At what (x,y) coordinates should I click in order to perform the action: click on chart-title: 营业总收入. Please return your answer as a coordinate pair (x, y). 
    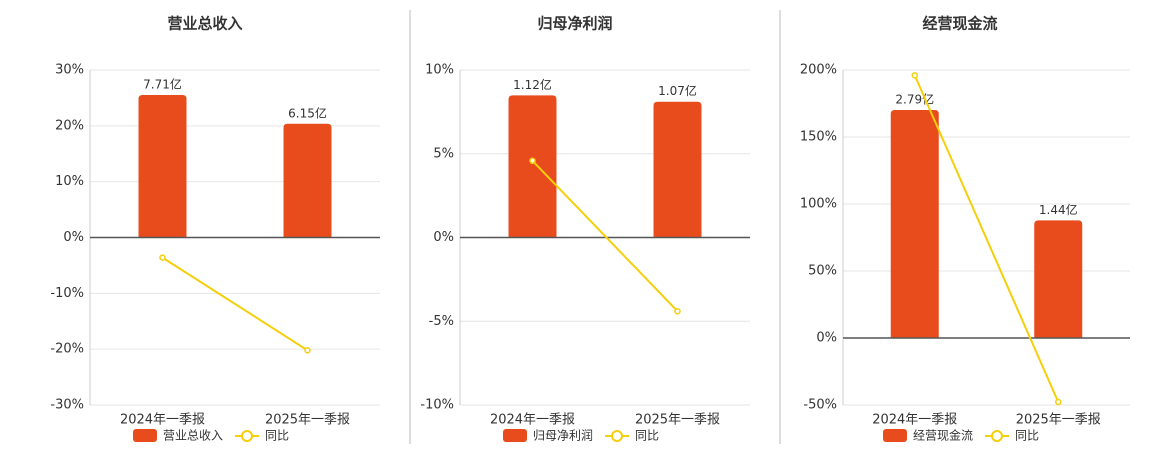
    Looking at the image, I should click on (204, 24).